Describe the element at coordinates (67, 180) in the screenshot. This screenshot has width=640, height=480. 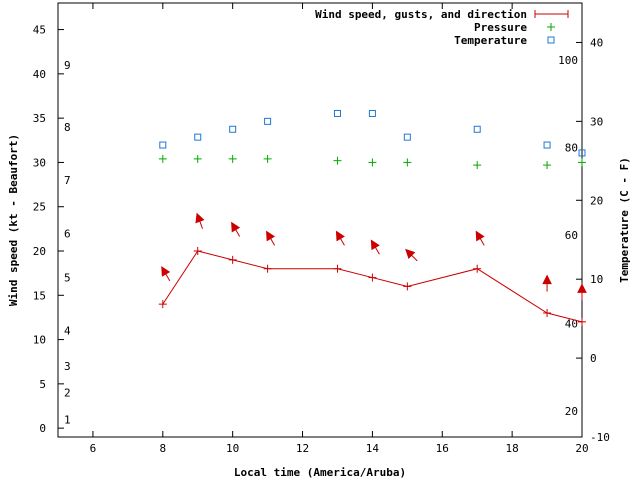
I see `beaufort-label: 7` at that location.